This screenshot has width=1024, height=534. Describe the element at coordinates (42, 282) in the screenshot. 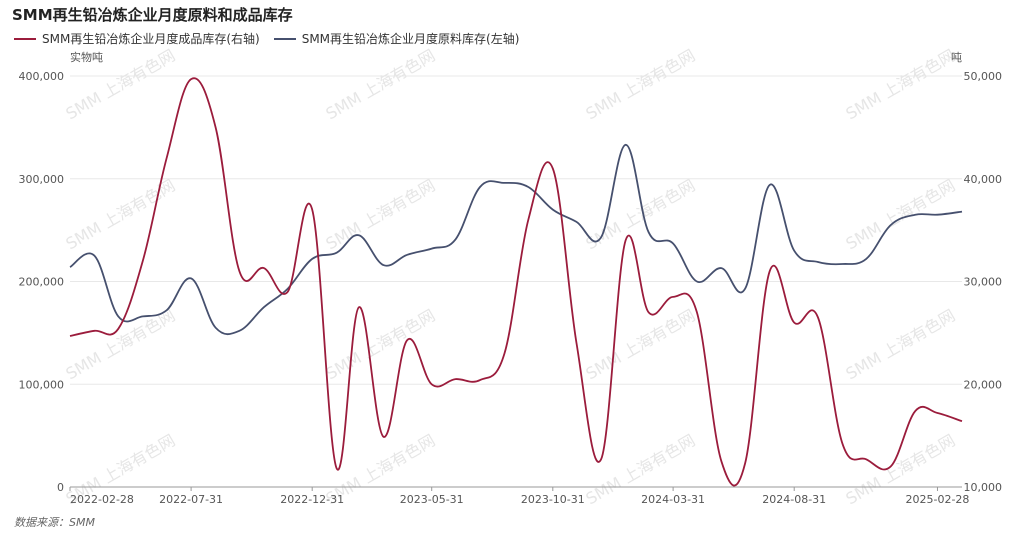

I see `left-axis-tick-label: 200,000` at that location.